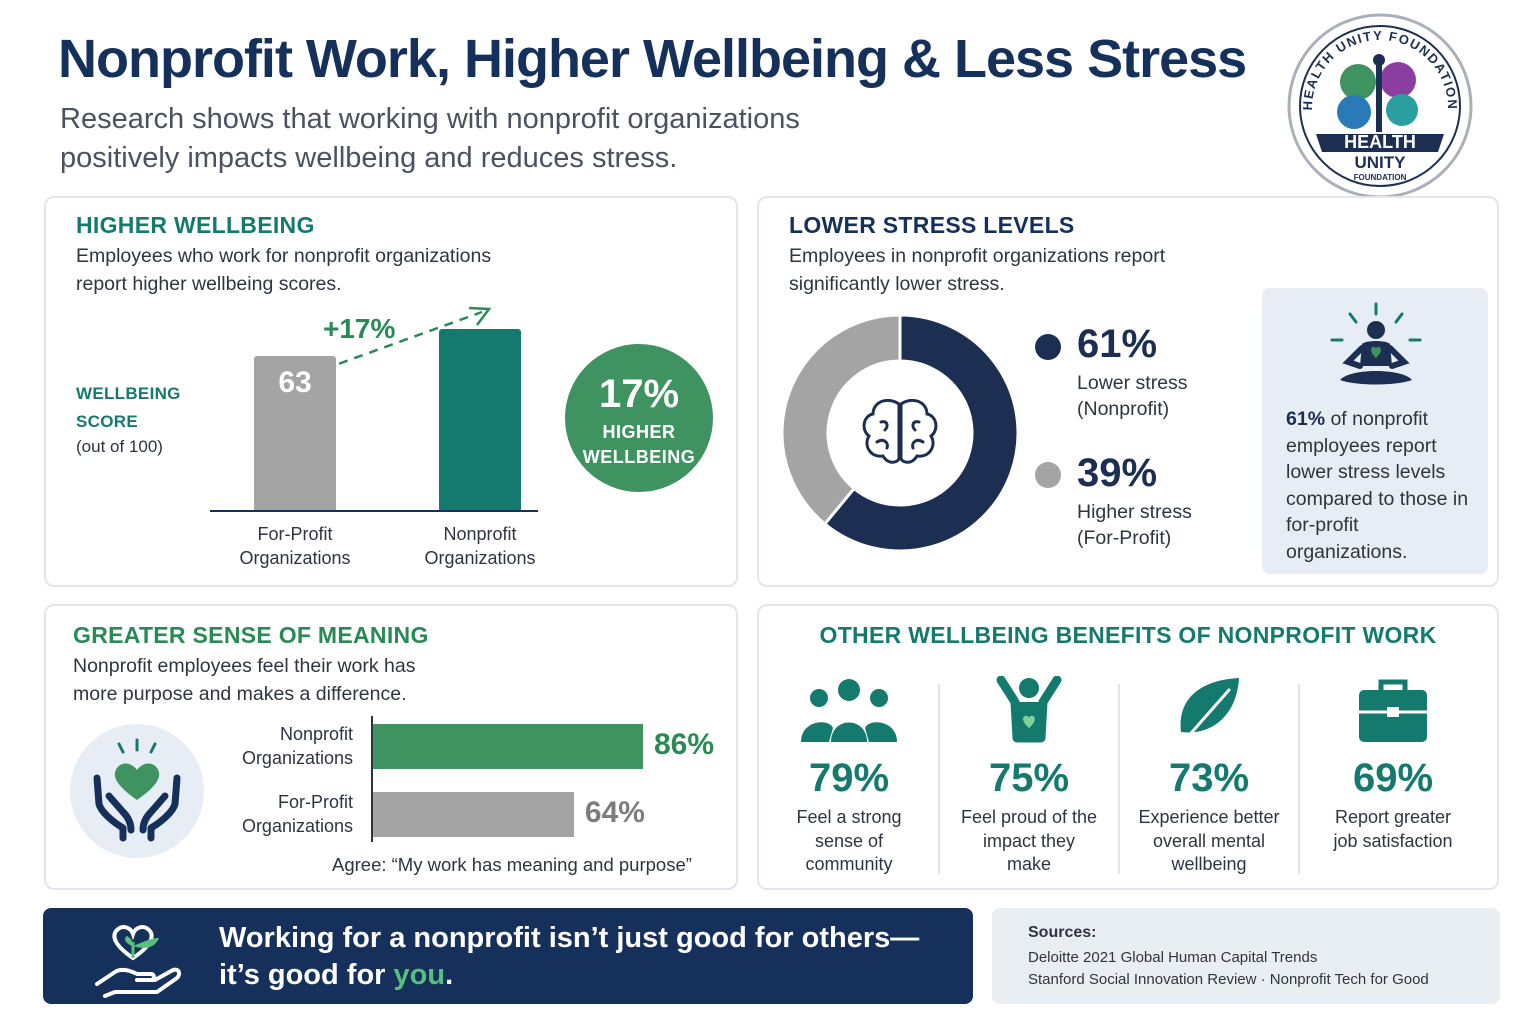 The image size is (1536, 1024). I want to click on higher-stress-label-line-1: Higher stress, so click(1134, 512).